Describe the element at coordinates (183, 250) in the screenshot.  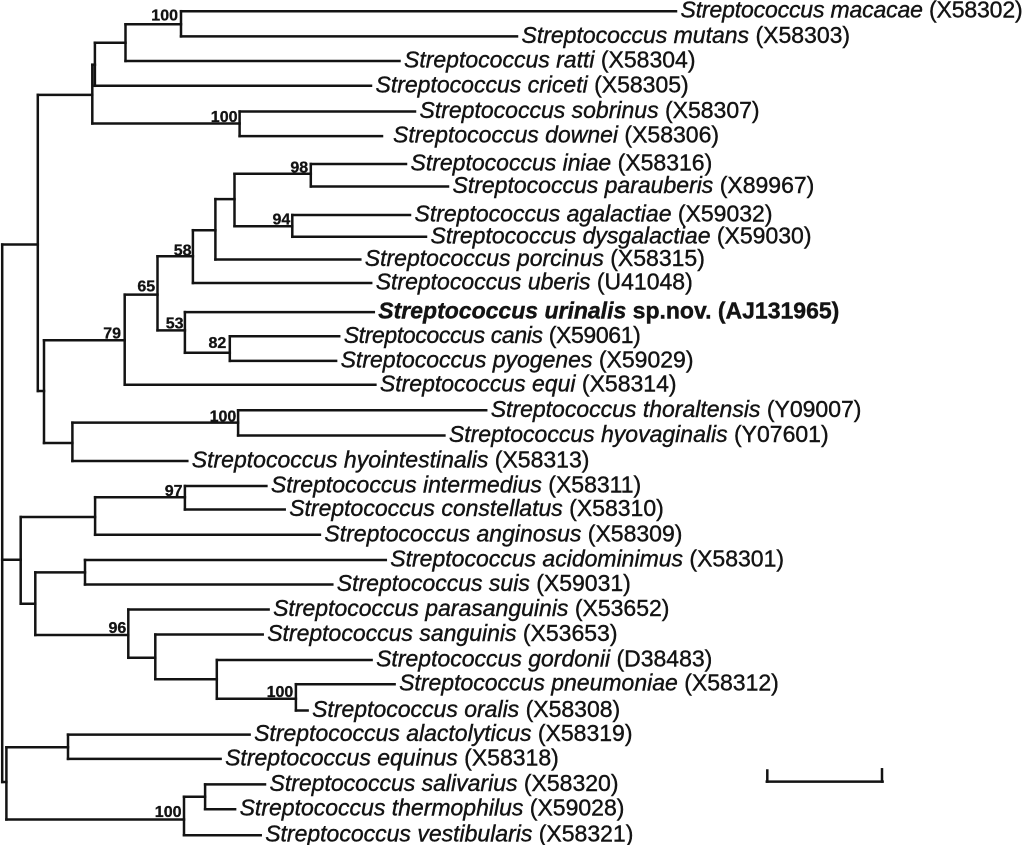
I see `svg-text: 58` at that location.